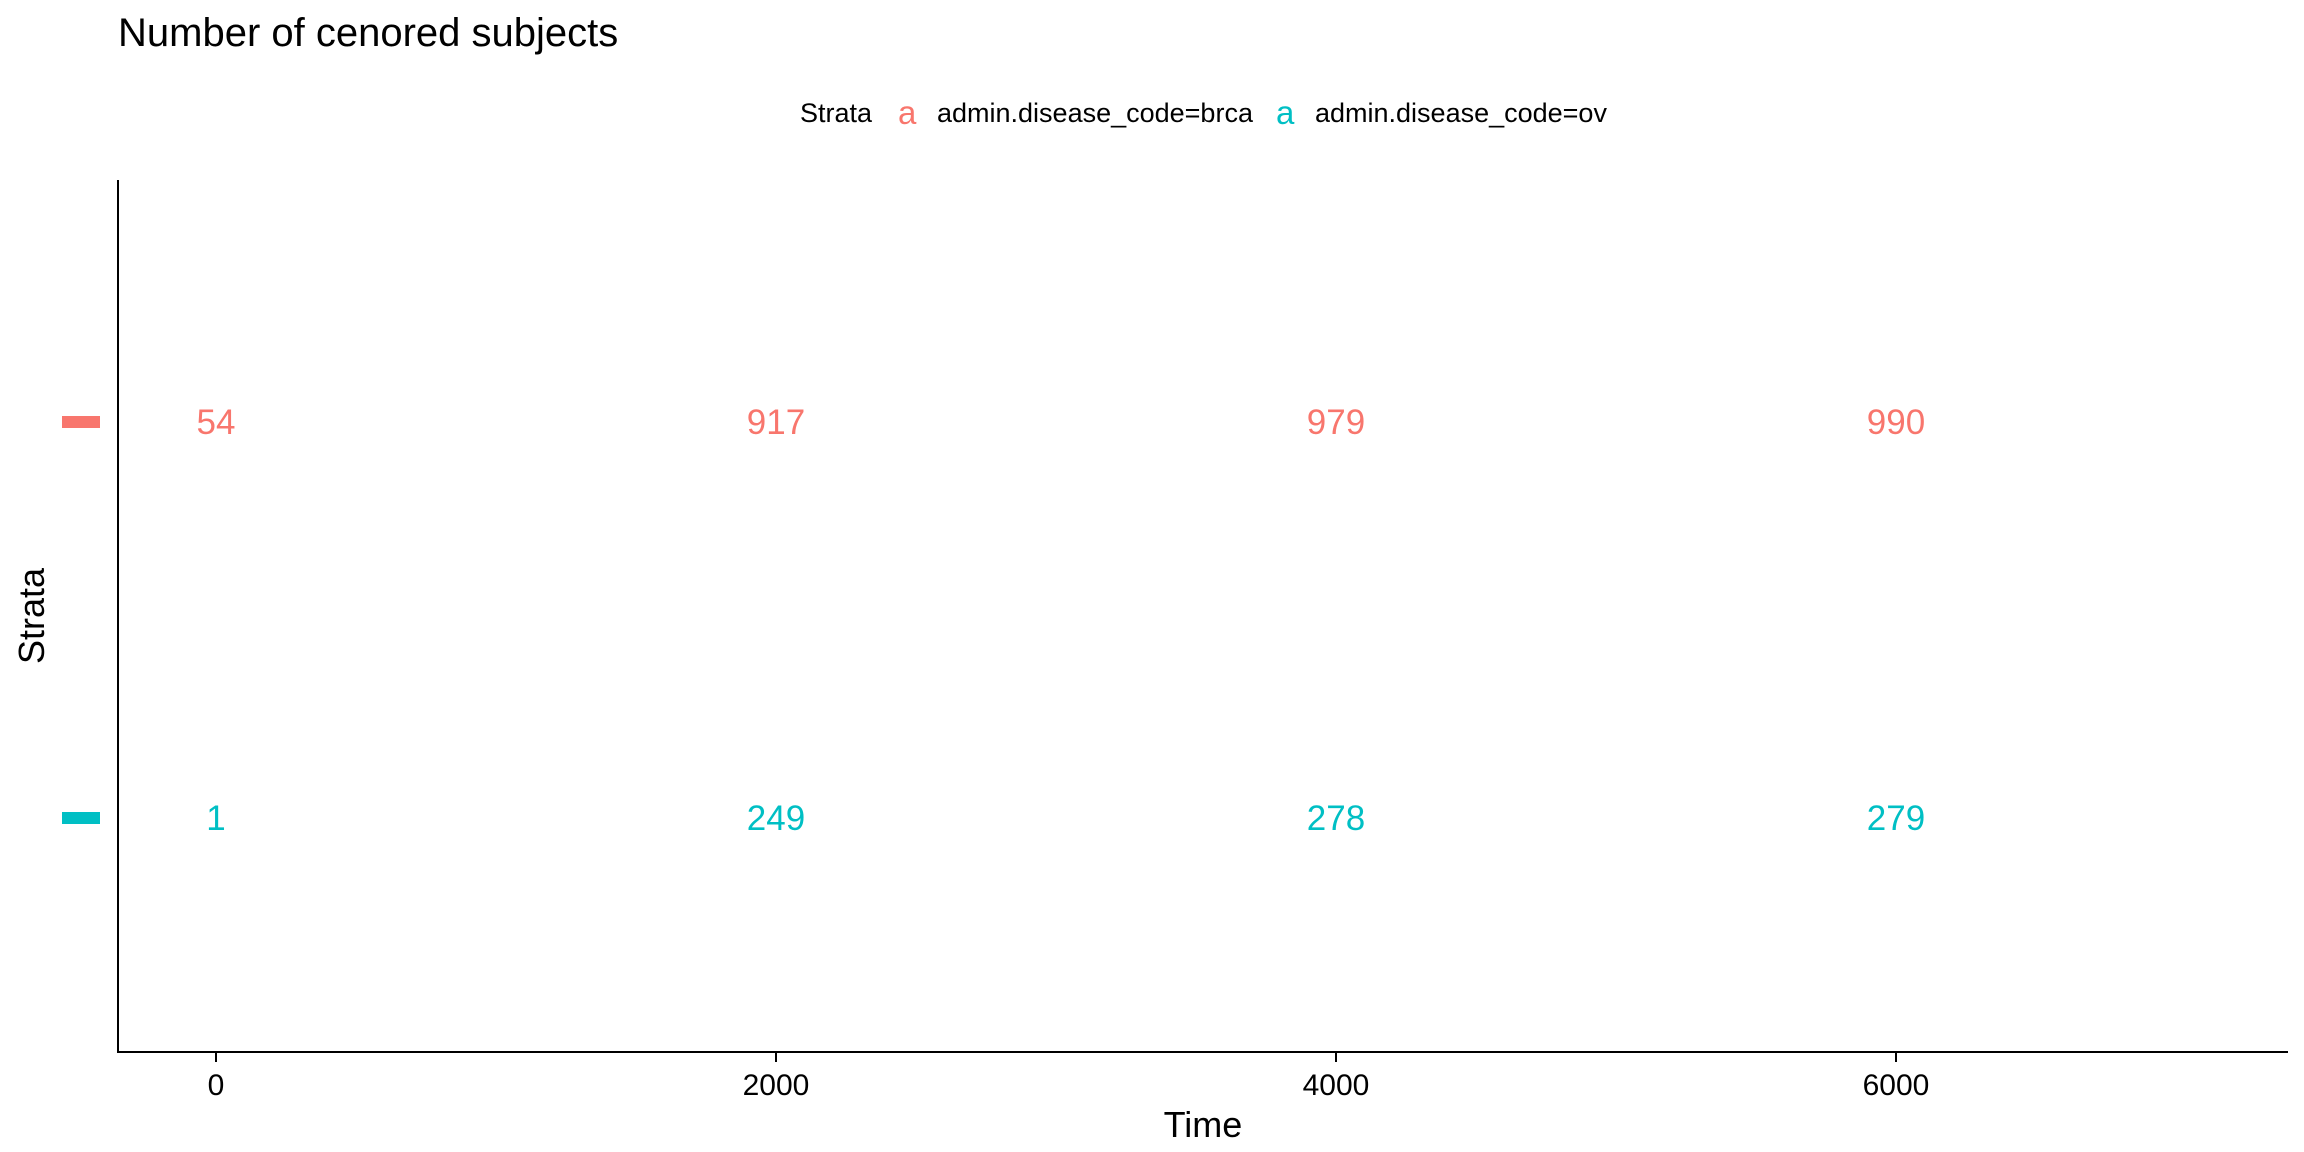  What do you see at coordinates (215, 818) in the screenshot?
I see `data-label: 1` at bounding box center [215, 818].